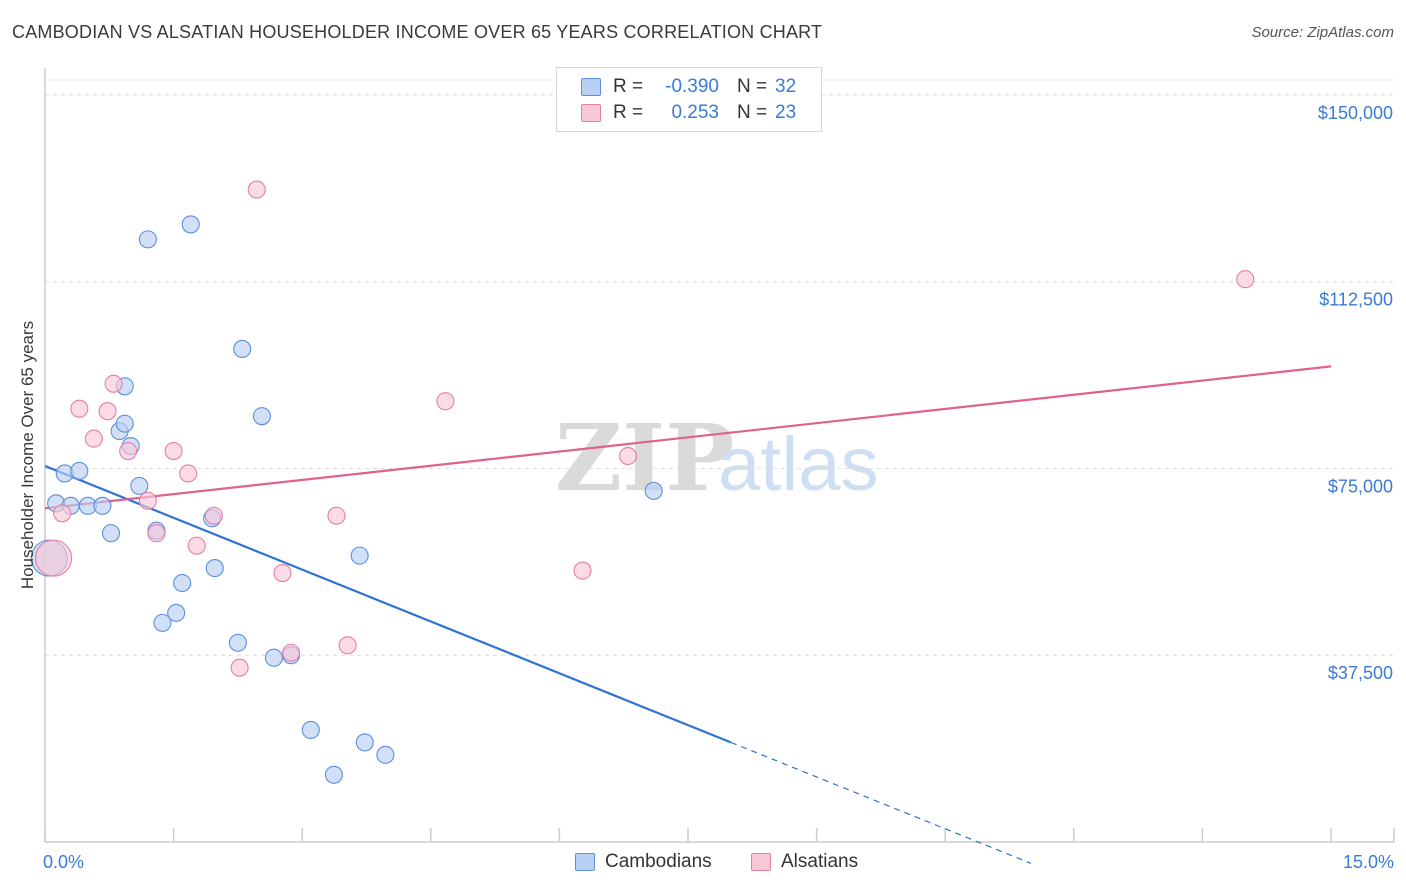  What do you see at coordinates (1356, 300) in the screenshot?
I see `y-tick-label: $112,500` at bounding box center [1356, 300].